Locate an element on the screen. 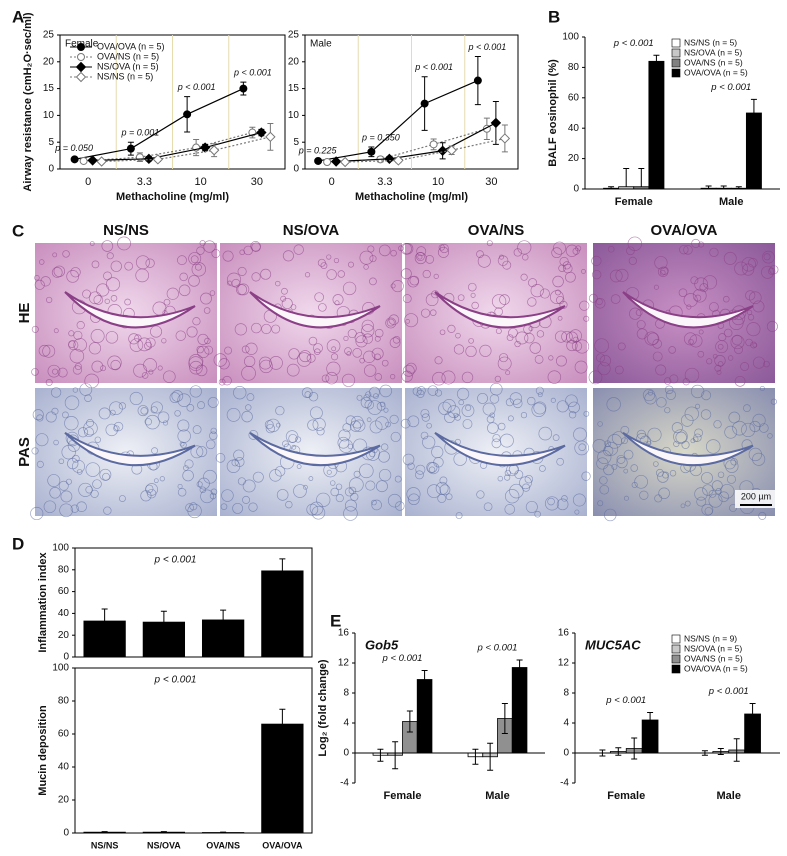  scale-bar-bg is located at coordinates (756, 499).